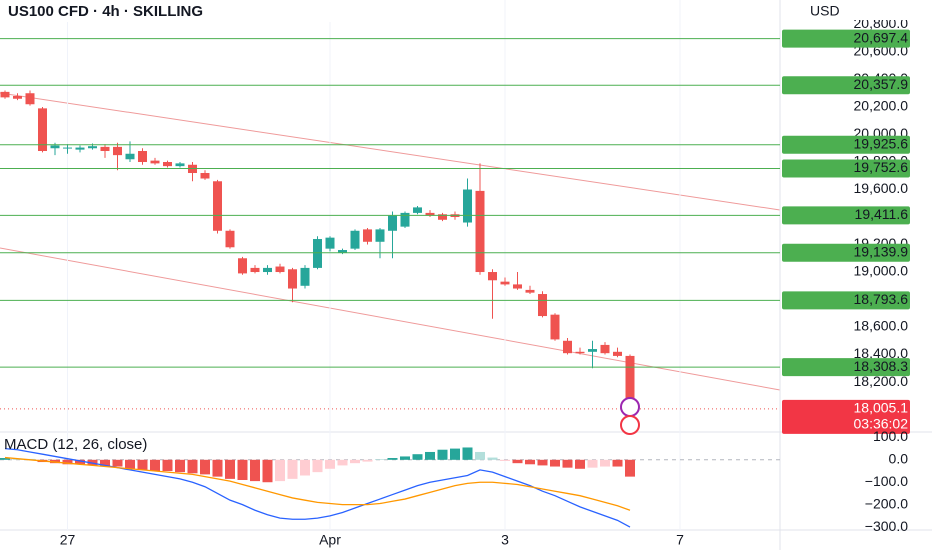 The image size is (932, 550). Describe the element at coordinates (881, 381) in the screenshot. I see `y-tick-label: 18,200.0` at that location.